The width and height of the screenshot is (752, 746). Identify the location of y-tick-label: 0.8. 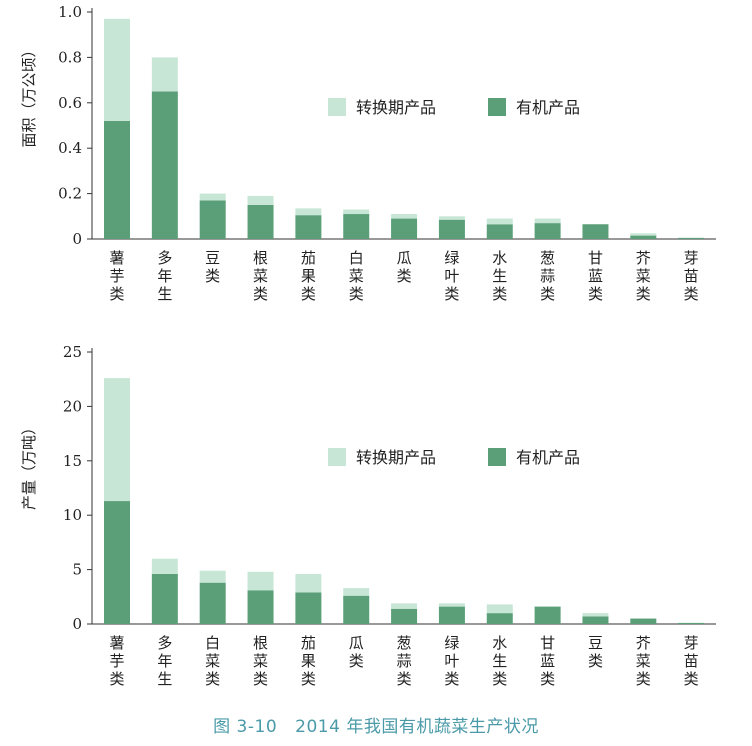
(70, 57).